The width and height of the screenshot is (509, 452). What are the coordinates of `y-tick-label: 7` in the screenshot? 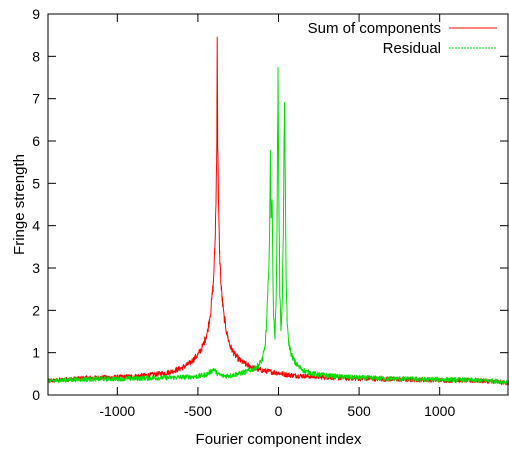 It's located at (36, 99).